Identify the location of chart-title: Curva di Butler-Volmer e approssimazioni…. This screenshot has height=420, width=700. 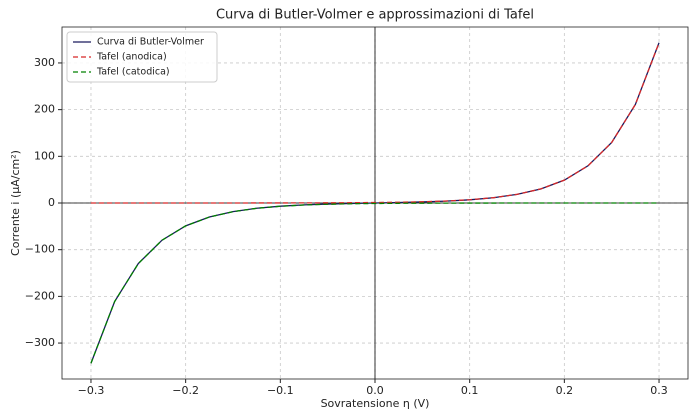
(375, 15).